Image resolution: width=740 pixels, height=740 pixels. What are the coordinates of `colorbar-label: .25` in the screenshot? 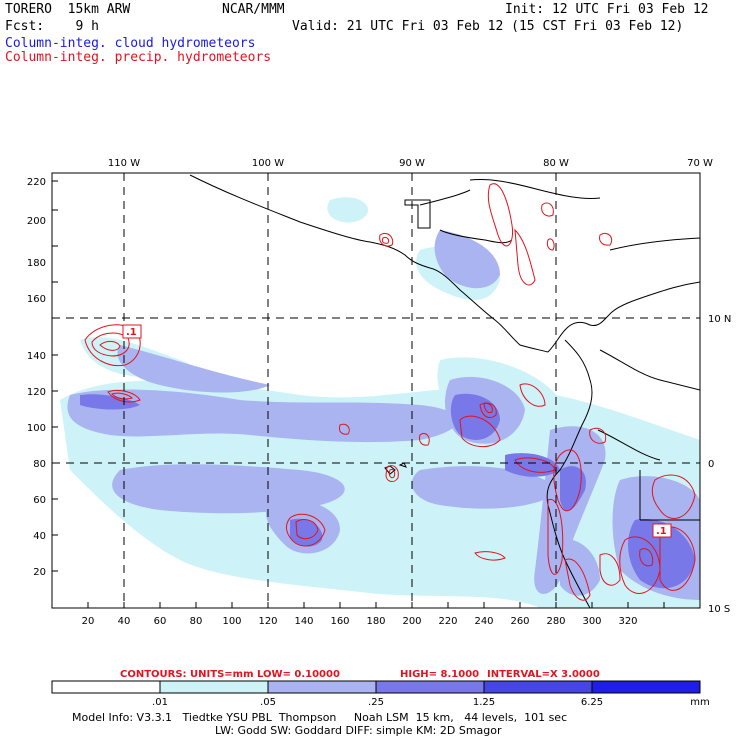 It's located at (376, 702).